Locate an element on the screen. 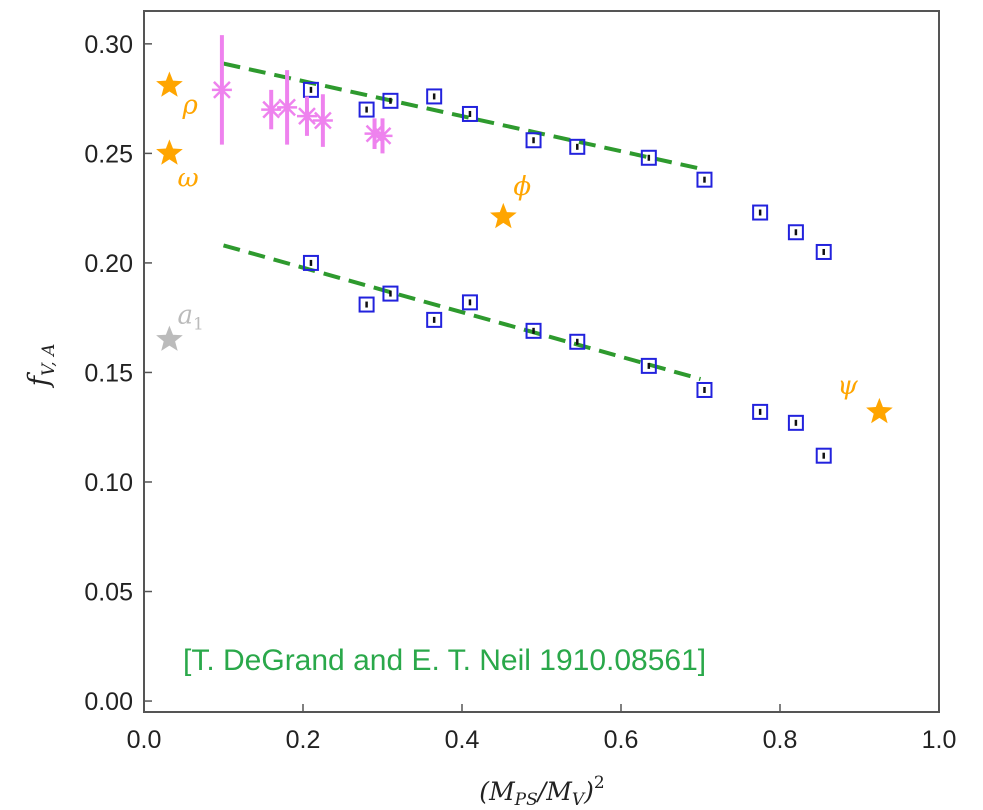 This screenshot has width=983, height=810. a1-label-sub: 1 is located at coordinates (198, 325).